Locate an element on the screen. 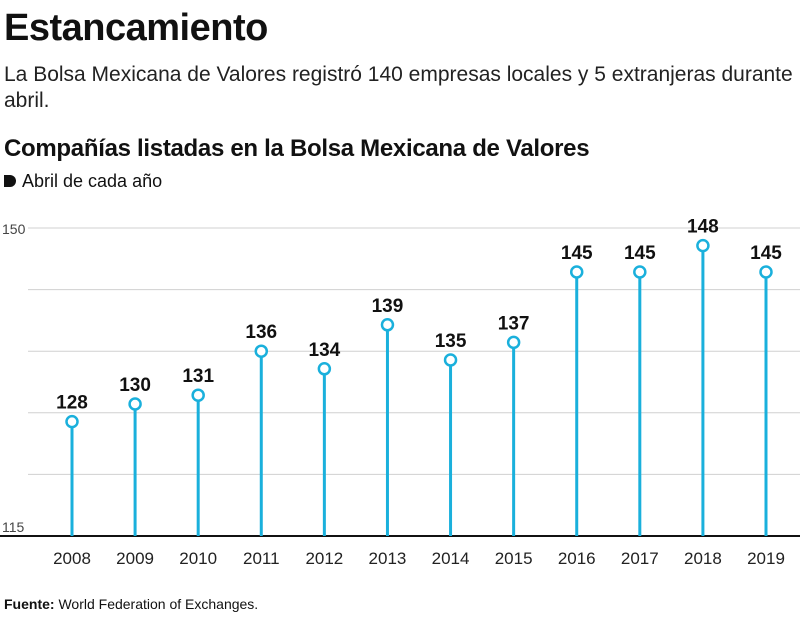 This screenshot has height=619, width=800. x-tick-label: 2011 is located at coordinates (261, 558).